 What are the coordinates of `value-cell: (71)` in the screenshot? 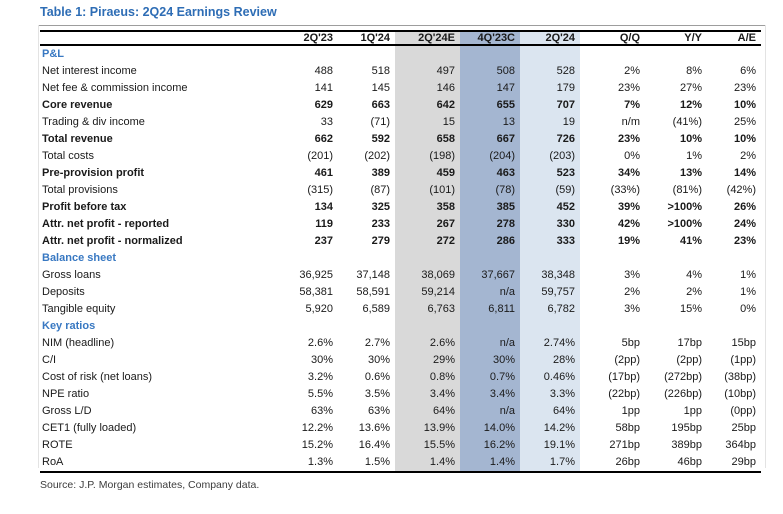 It's located at (380, 122).